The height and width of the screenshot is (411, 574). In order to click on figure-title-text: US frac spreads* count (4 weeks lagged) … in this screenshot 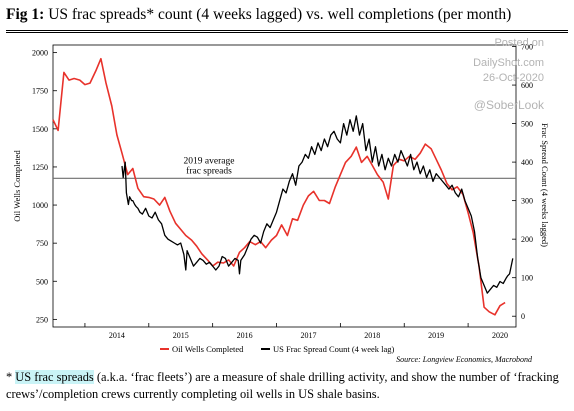, I will do `click(280, 14)`.